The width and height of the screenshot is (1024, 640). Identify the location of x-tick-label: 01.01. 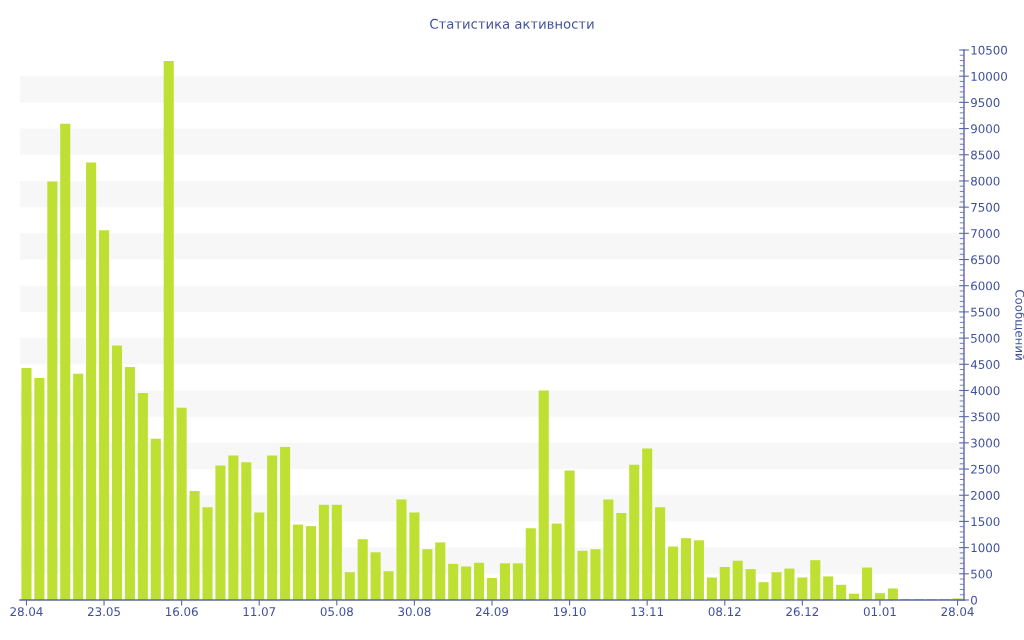
(879, 612).